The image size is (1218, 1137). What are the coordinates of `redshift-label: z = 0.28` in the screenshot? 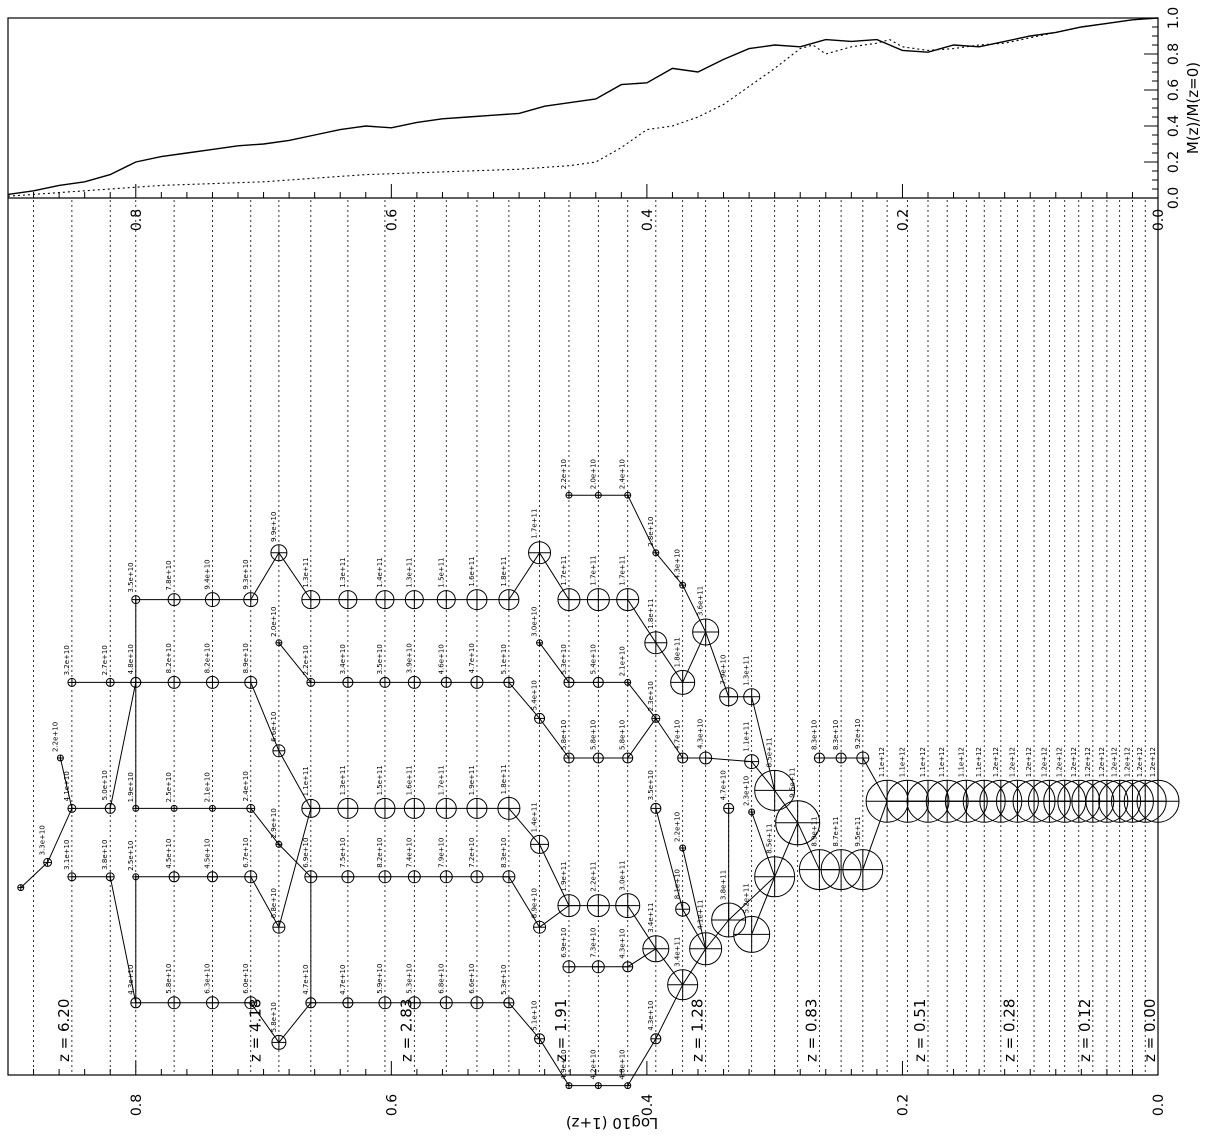 It's located at (1009, 1030).